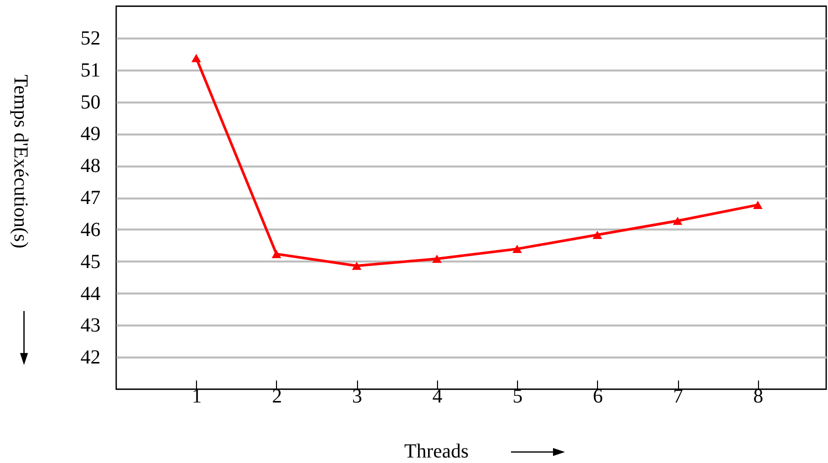  Describe the element at coordinates (357, 397) in the screenshot. I see `x-tick-label: 3` at that location.